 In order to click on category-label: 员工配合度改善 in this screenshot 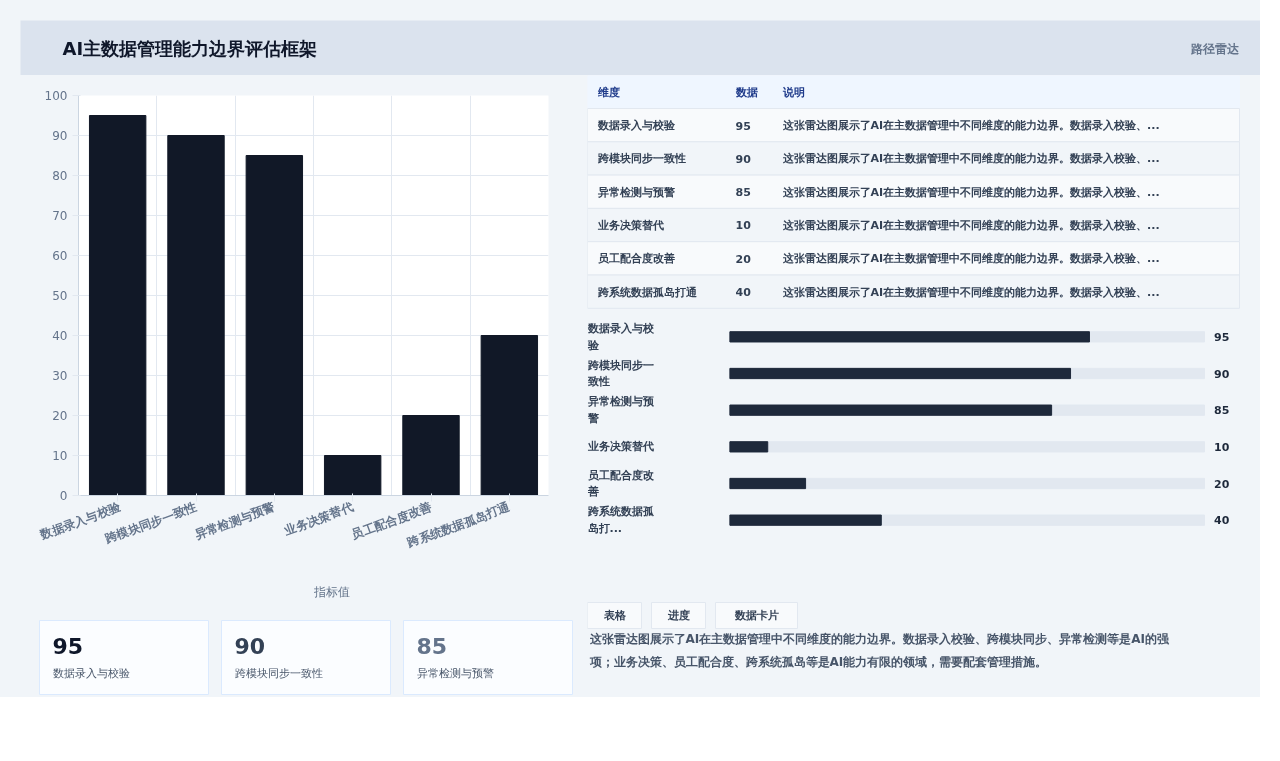, I will do `click(636, 259)`.